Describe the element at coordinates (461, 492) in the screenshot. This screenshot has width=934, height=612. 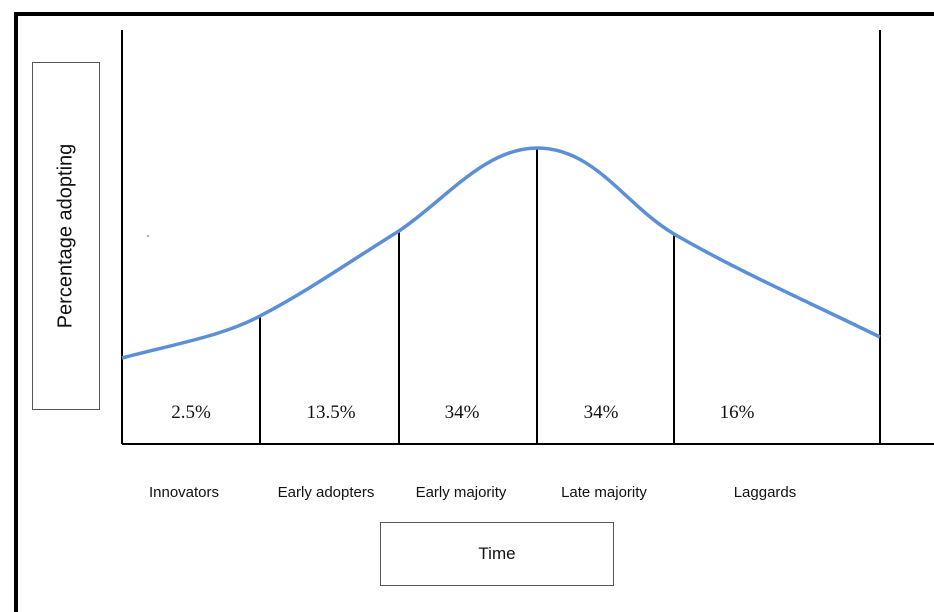
I see `category-label-early-majority: Early majority` at that location.